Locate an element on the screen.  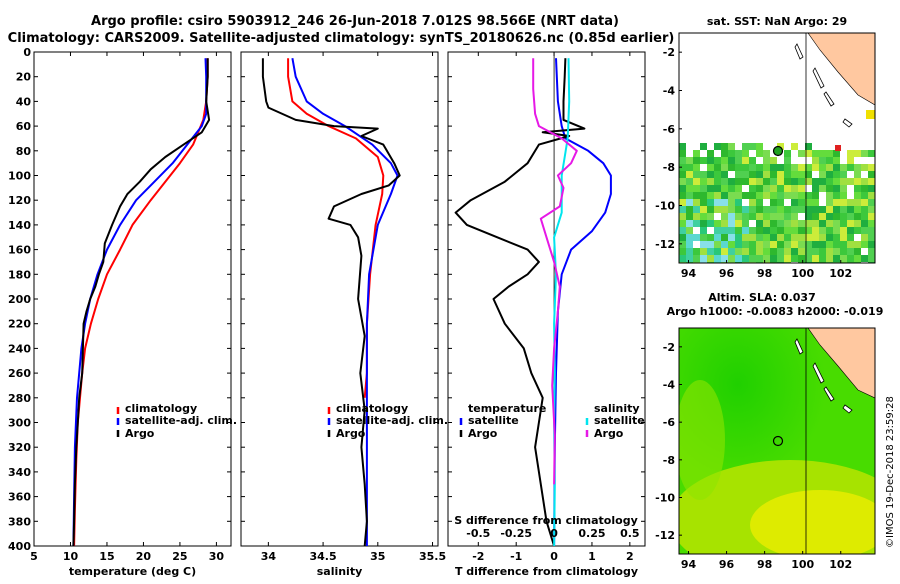
map-x-tick-label: 100 is located at coordinates (802, 273).